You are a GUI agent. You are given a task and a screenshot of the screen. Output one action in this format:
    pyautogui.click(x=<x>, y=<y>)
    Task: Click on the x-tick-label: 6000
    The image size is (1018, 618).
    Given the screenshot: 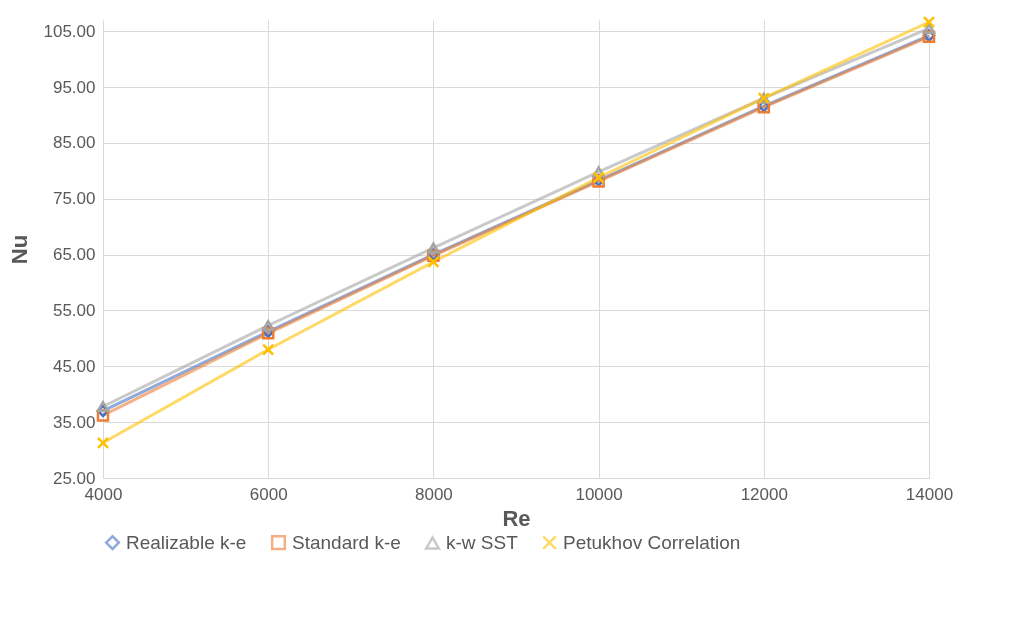 What is the action you would take?
    pyautogui.click(x=268, y=494)
    